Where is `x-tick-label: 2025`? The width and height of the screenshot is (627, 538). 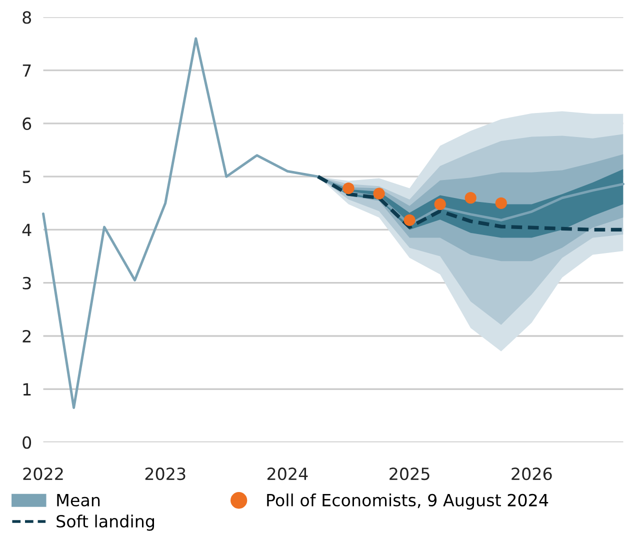
x-tick-label: 2025 is located at coordinates (410, 474).